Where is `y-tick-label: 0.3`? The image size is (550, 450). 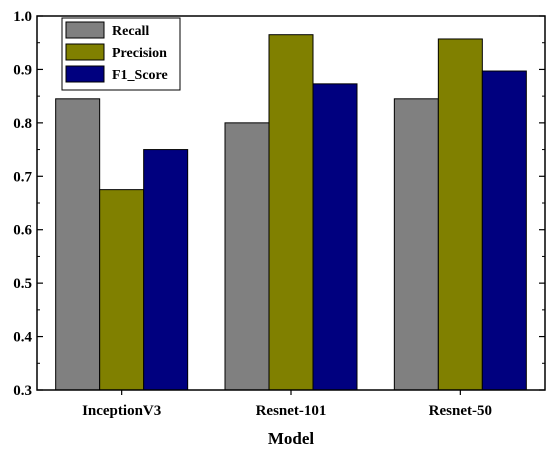
y-tick-label: 0.3 is located at coordinates (22, 391).